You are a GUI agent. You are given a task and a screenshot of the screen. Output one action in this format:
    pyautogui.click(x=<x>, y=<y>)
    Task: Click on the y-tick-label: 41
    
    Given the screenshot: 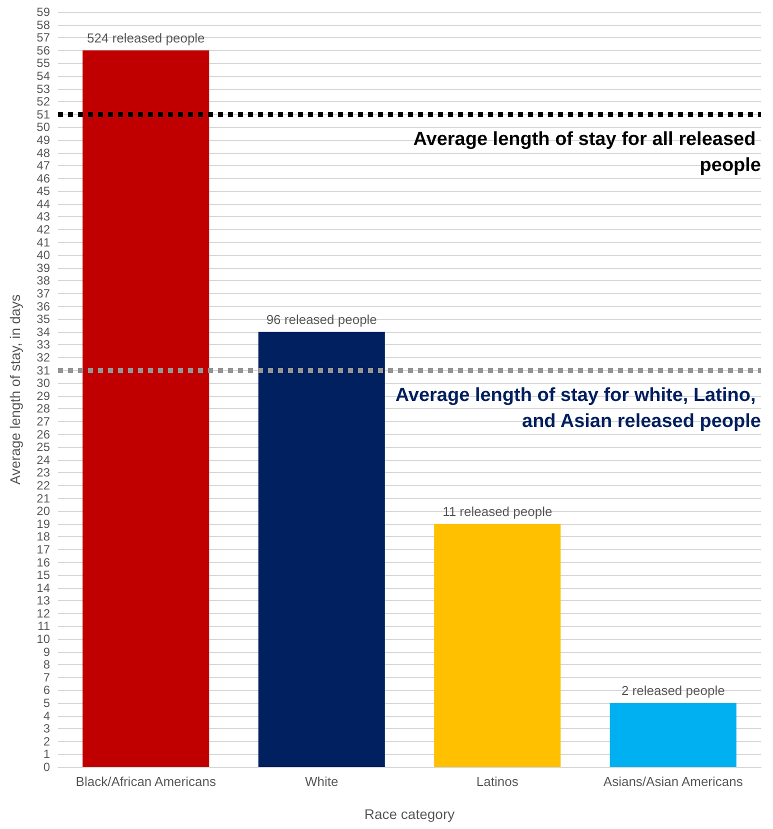 What is the action you would take?
    pyautogui.click(x=43, y=242)
    